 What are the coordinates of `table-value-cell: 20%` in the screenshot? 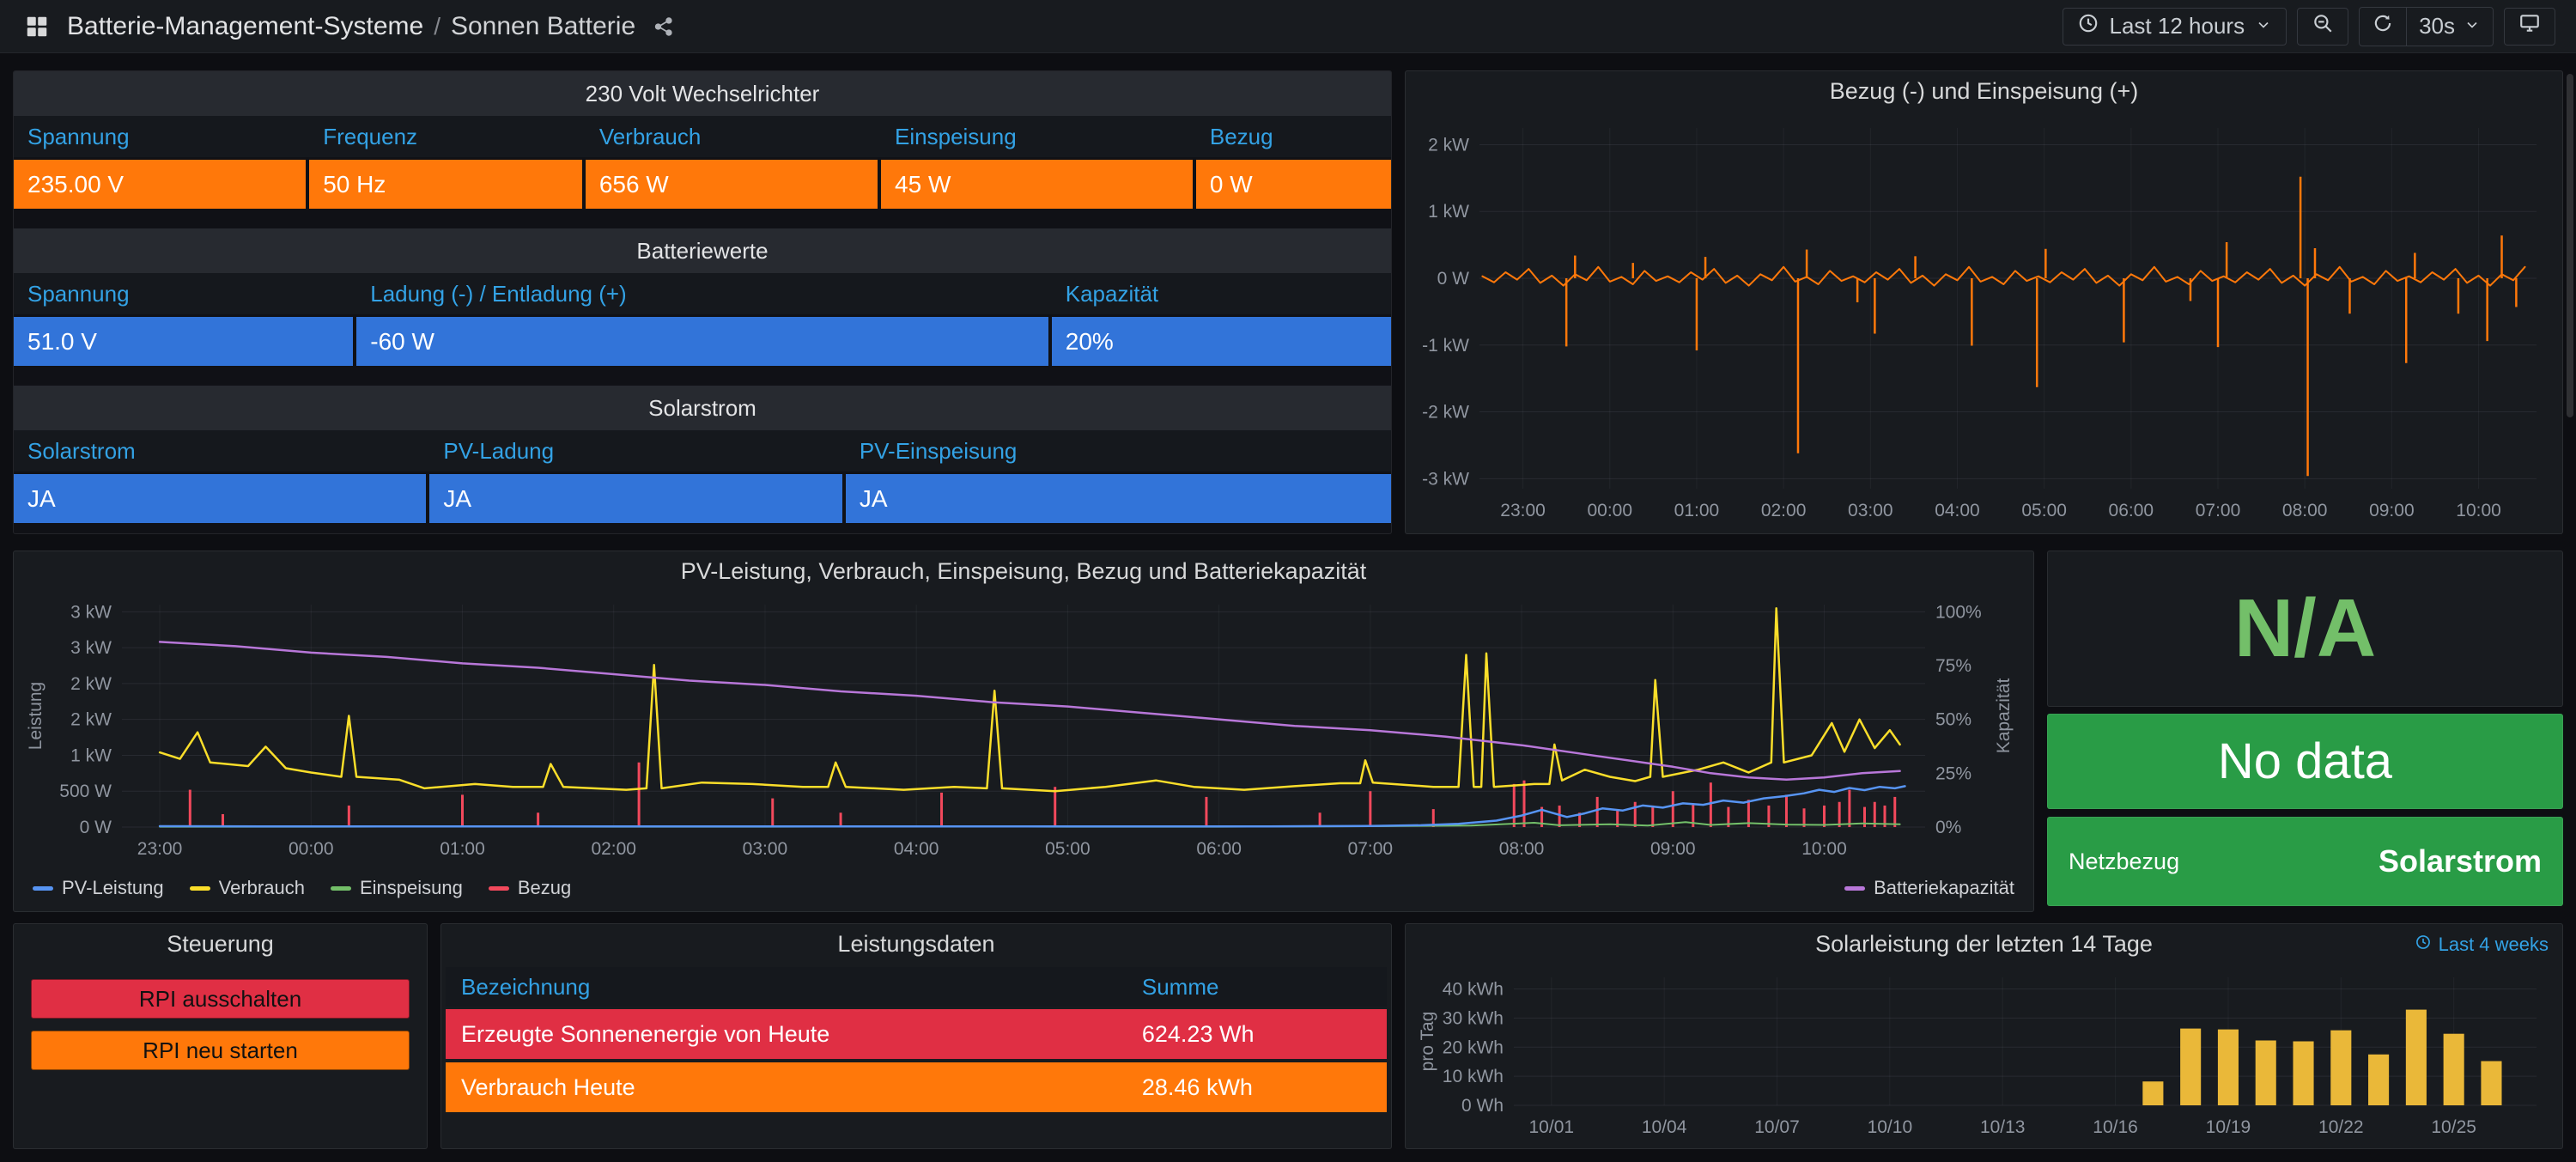 It's located at (1221, 342).